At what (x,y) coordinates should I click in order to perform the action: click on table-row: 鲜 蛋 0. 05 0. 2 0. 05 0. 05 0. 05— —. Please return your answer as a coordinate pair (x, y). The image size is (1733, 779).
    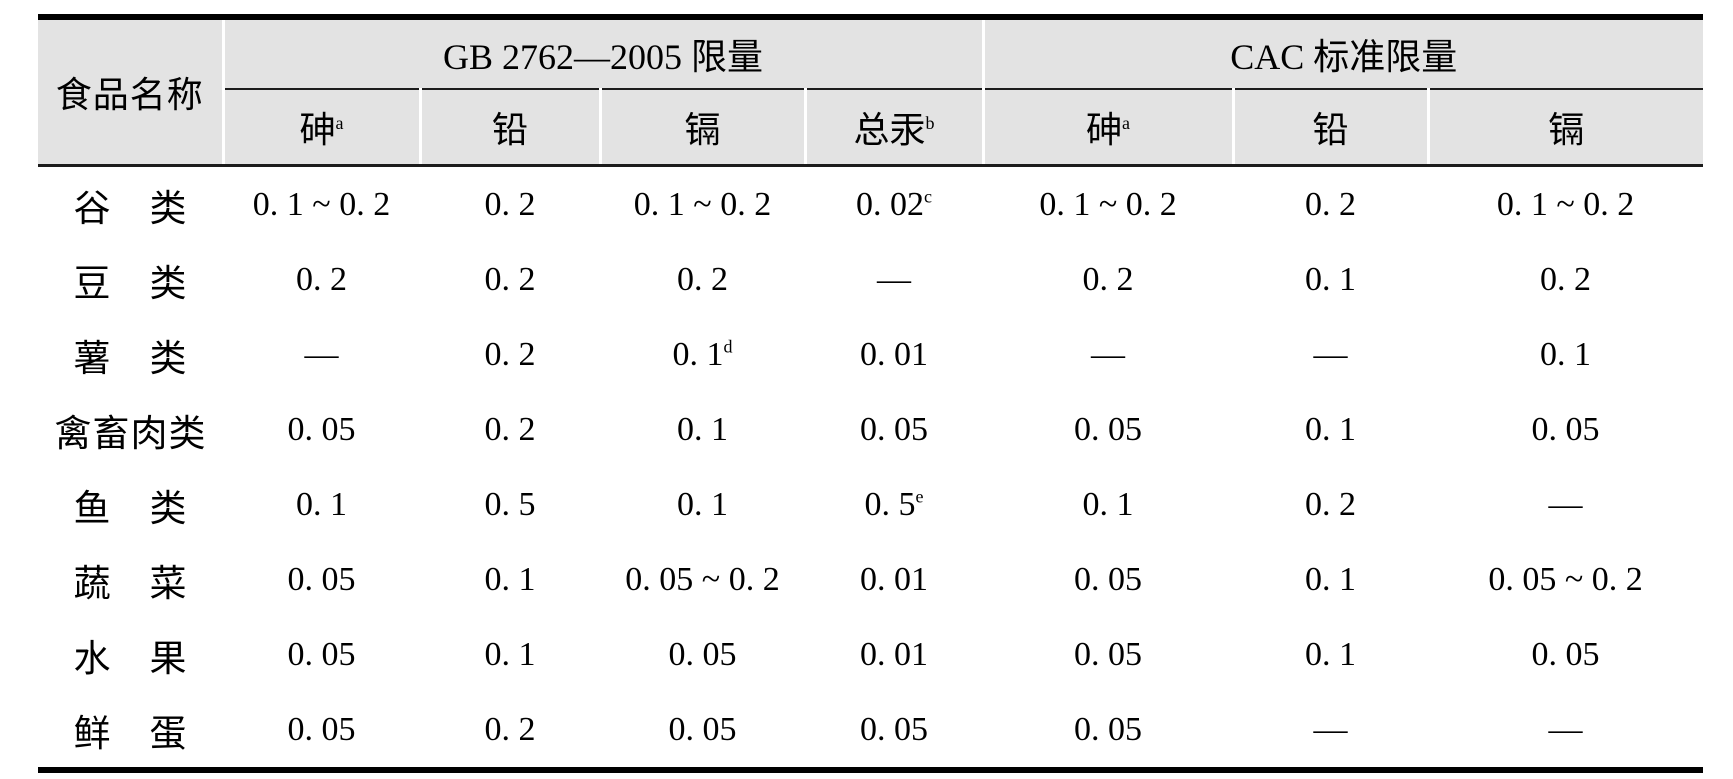
    Looking at the image, I should click on (871, 731).